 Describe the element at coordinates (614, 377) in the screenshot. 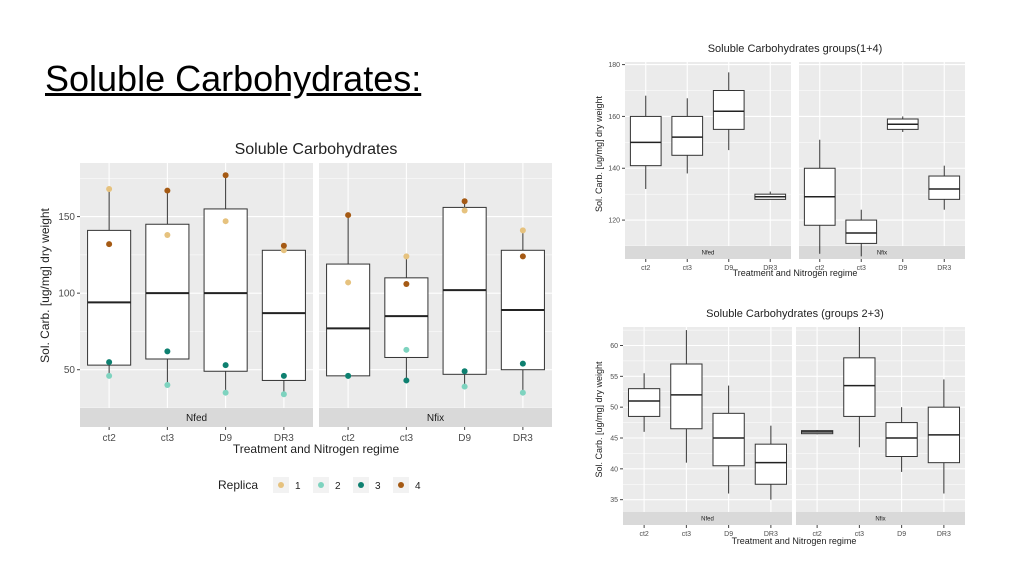

I see `y-tick-label: 55` at that location.